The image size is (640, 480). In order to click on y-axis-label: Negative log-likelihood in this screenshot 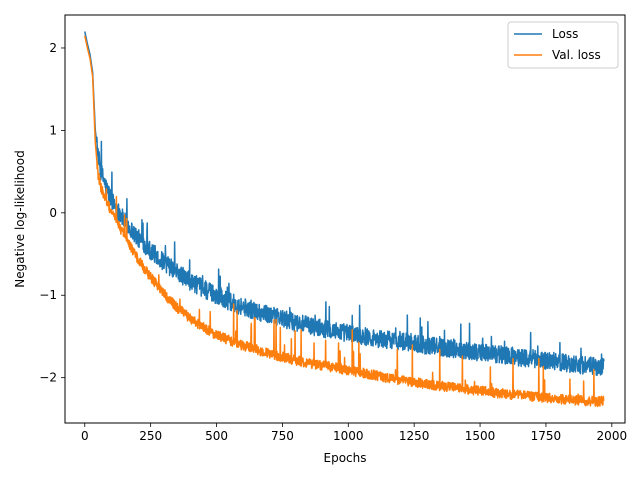, I will do `click(20, 218)`.